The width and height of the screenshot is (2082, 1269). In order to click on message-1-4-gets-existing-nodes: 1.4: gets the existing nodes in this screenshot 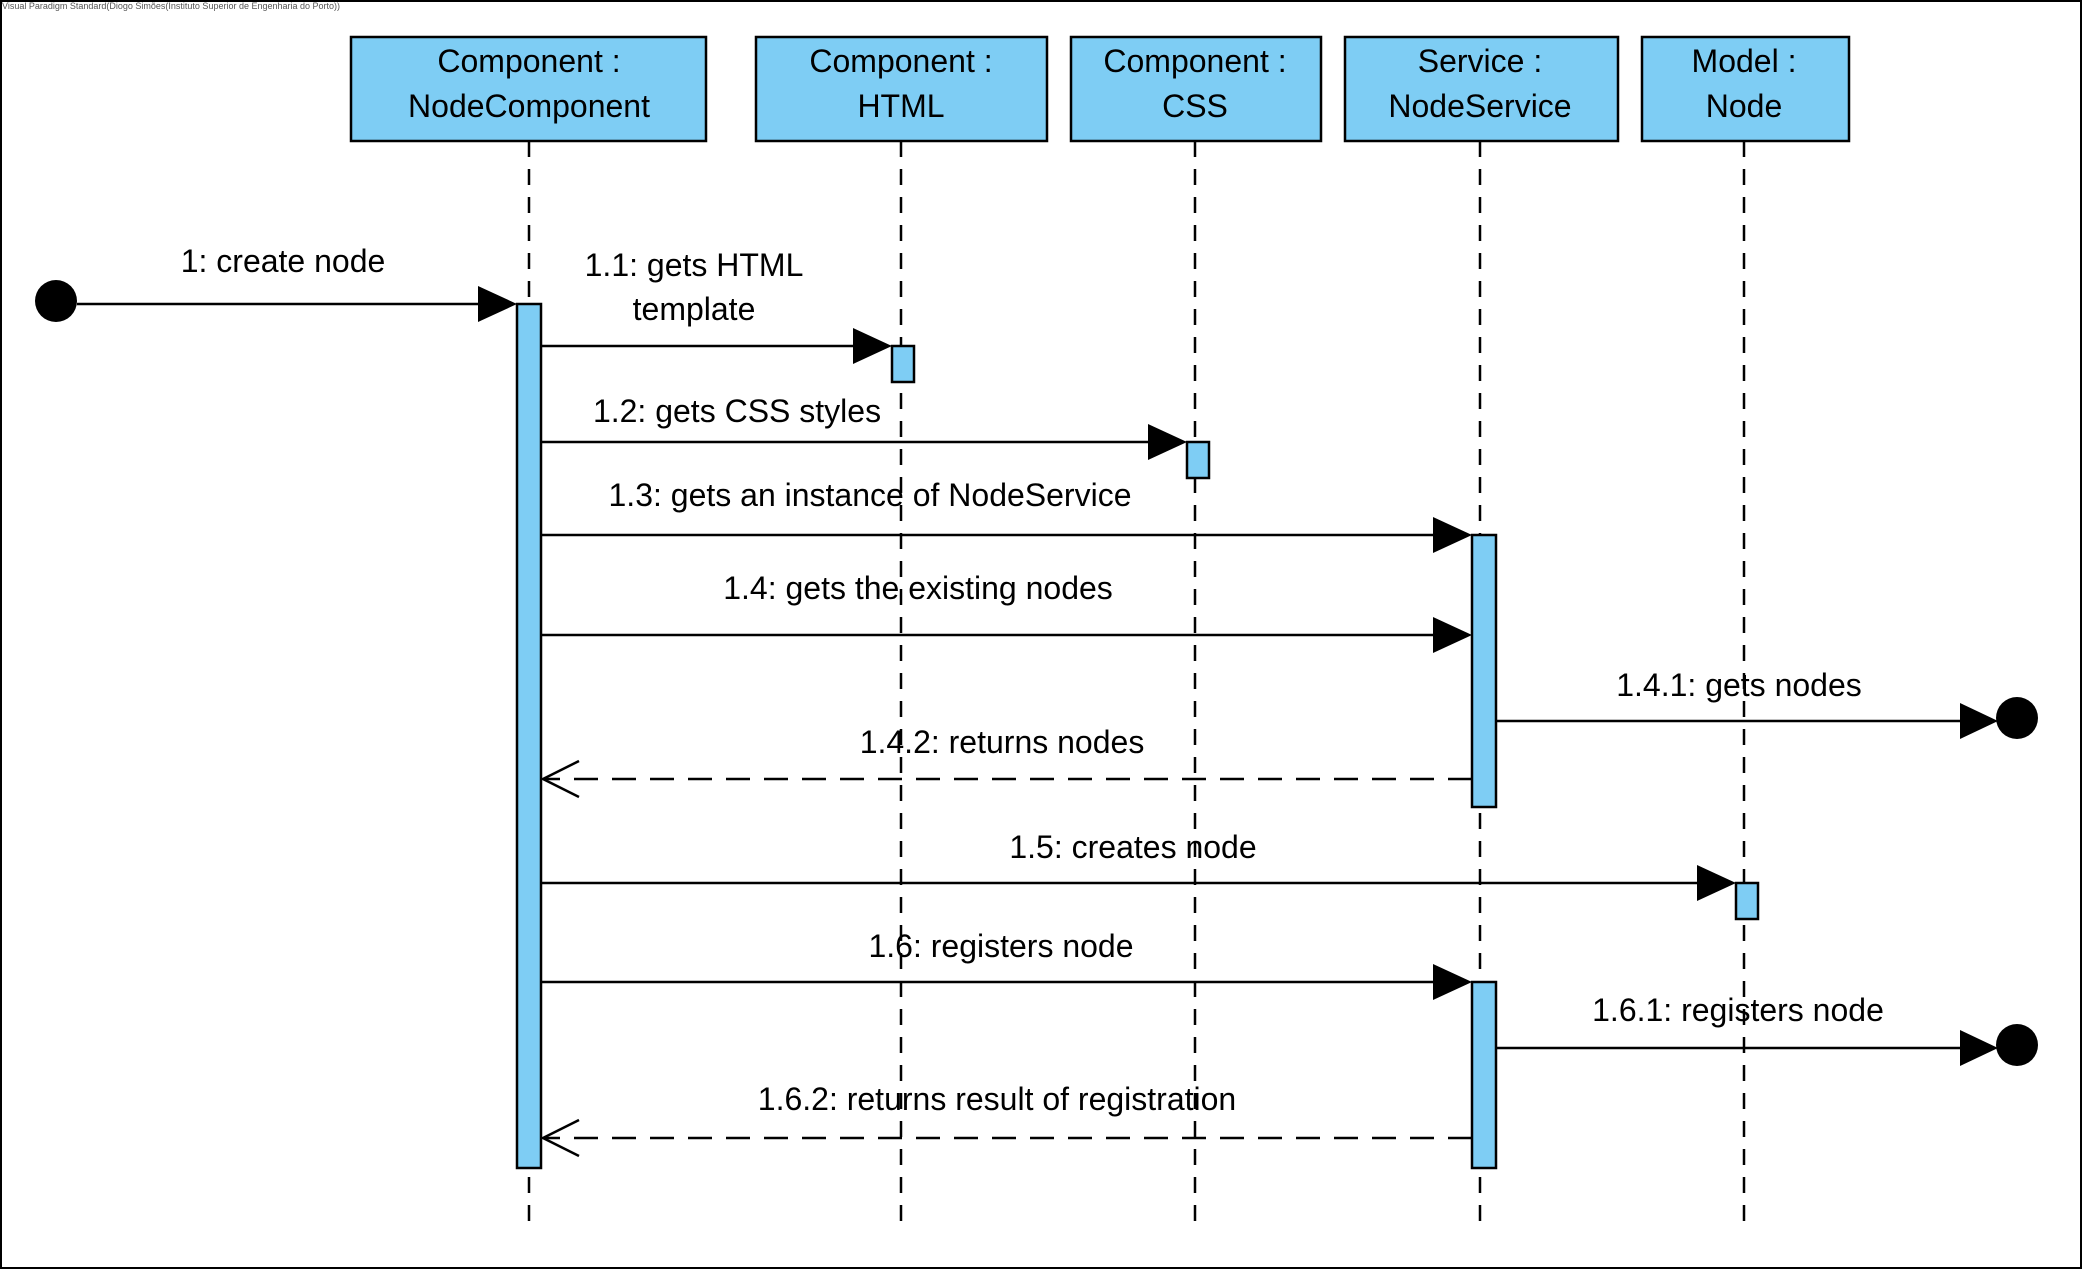, I will do `click(1006, 611)`.